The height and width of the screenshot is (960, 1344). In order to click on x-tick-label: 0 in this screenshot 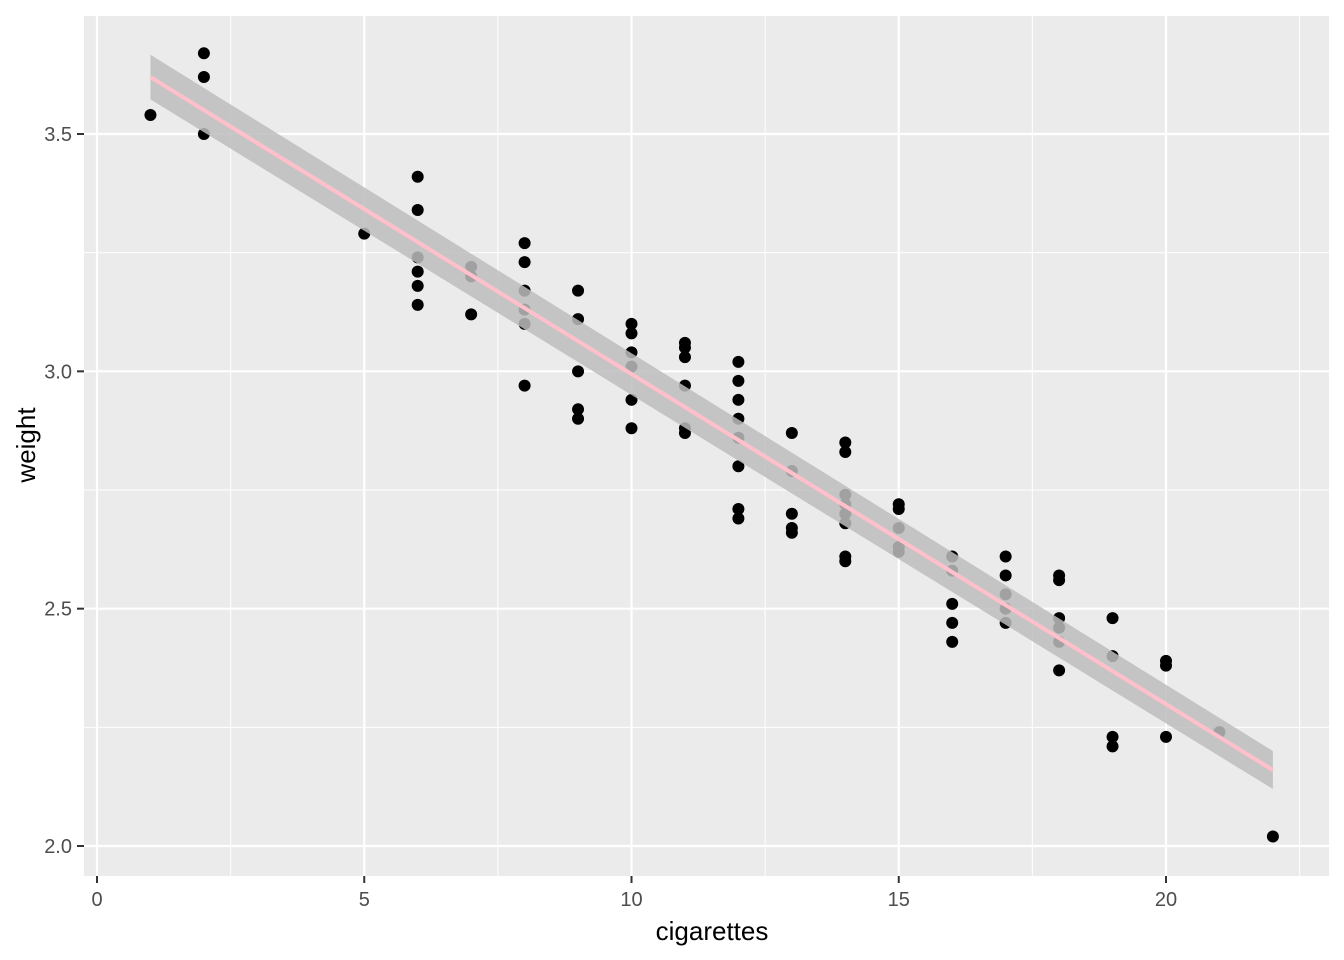, I will do `click(96, 900)`.